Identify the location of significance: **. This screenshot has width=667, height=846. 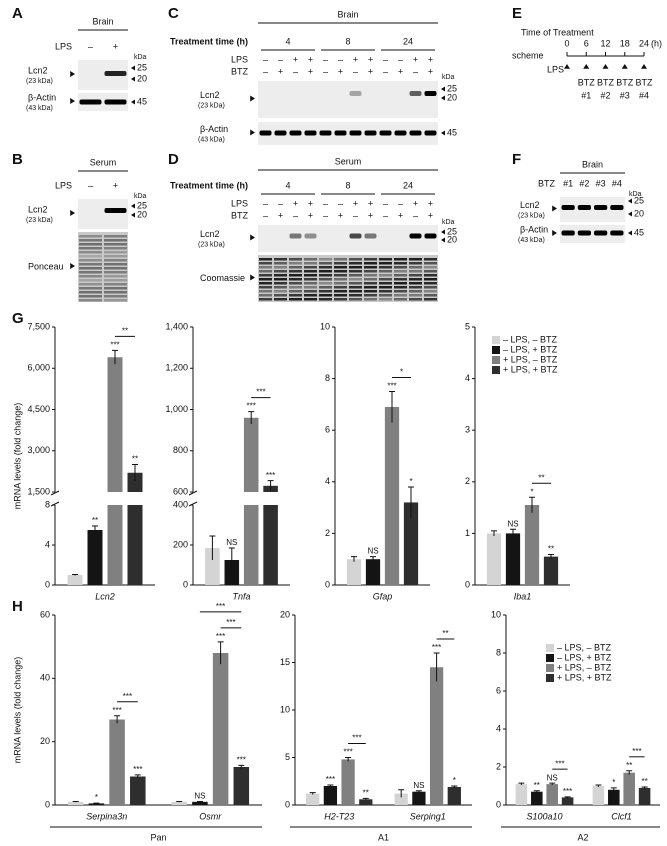
(644, 781).